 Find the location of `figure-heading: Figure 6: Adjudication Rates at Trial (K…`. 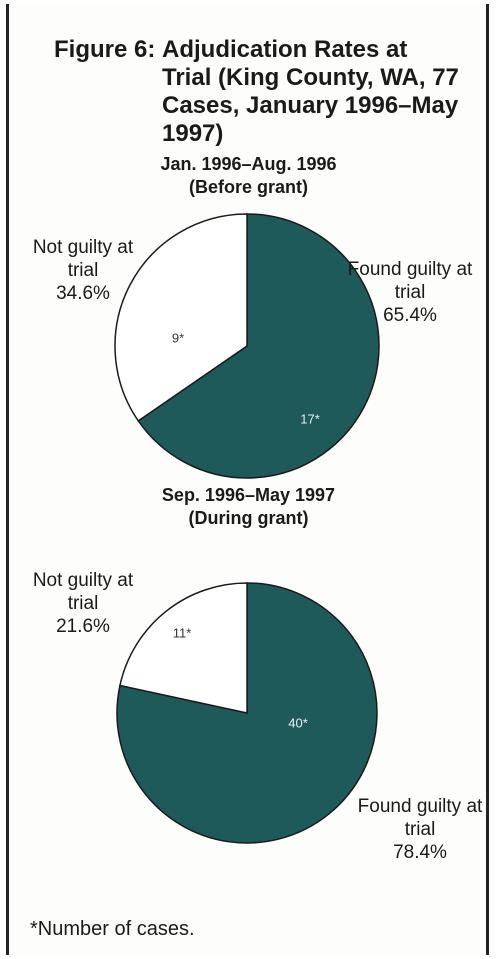

figure-heading: Figure 6: Adjudication Rates at Trial (K… is located at coordinates (258, 92).